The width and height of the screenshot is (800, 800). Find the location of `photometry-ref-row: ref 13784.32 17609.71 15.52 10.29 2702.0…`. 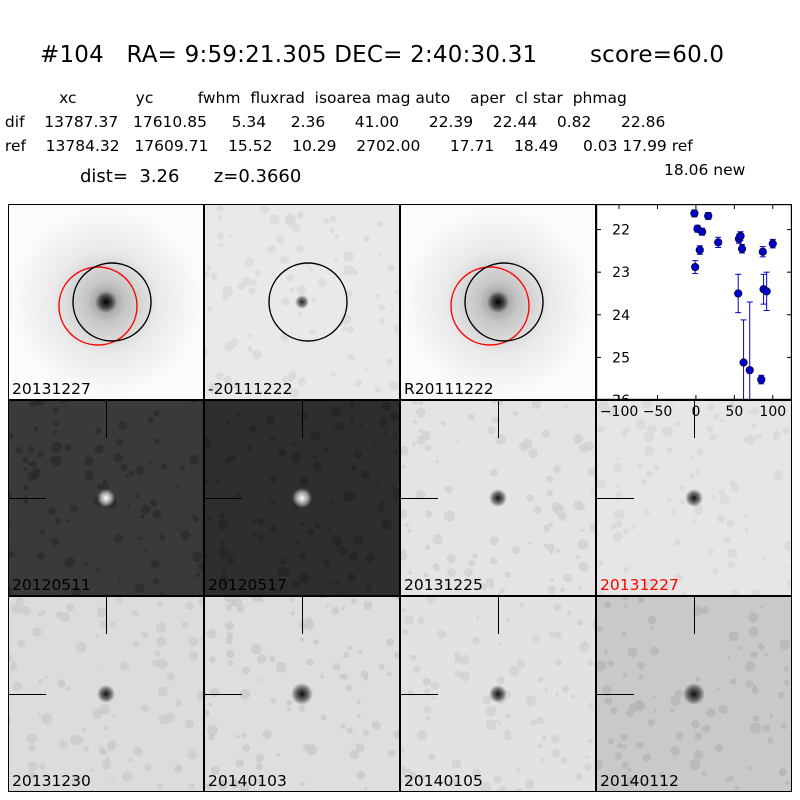

photometry-ref-row: ref 13784.32 17609.71 15.52 10.29 2702.0… is located at coordinates (346, 146).